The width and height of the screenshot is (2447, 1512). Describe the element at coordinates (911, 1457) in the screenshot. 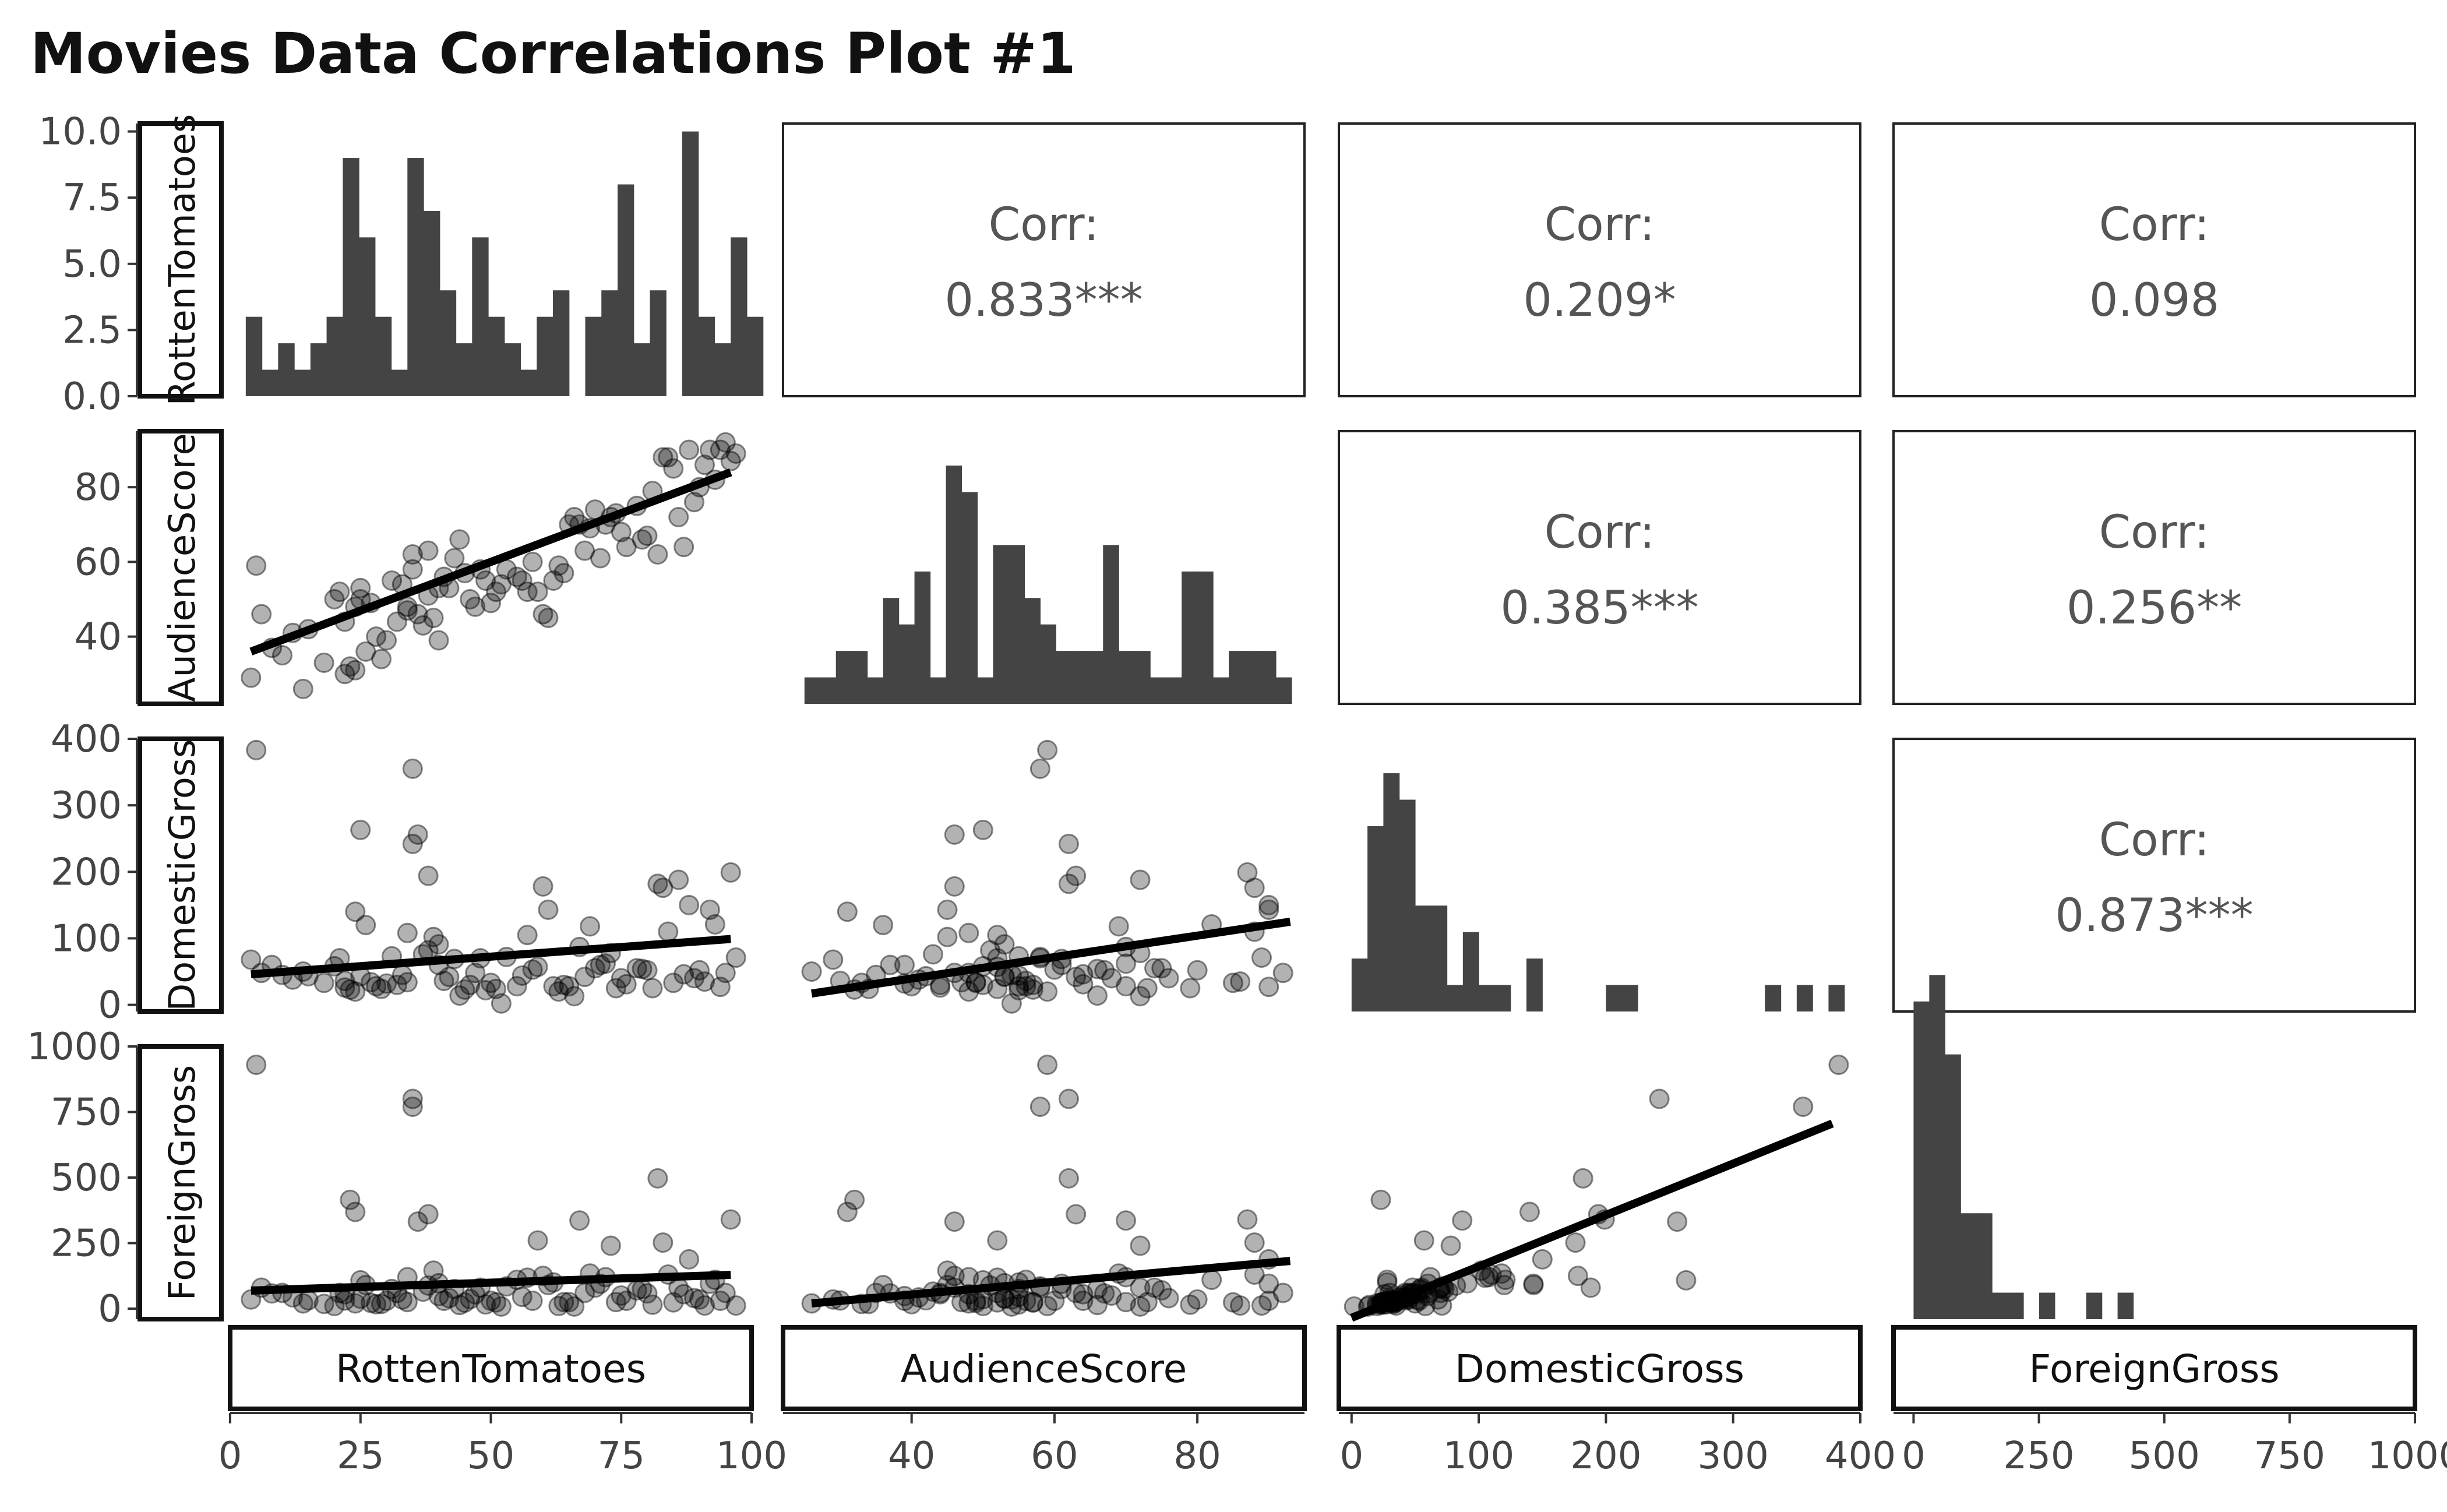

I see `x-tick-label: 40` at that location.